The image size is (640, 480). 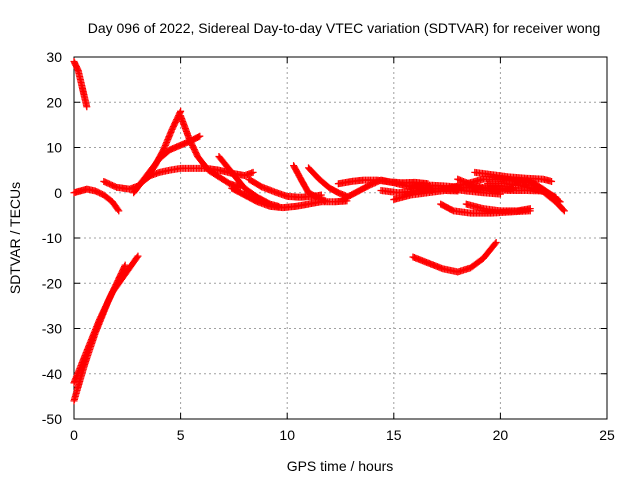 What do you see at coordinates (54, 148) in the screenshot?
I see `y-tick-label: 10` at bounding box center [54, 148].